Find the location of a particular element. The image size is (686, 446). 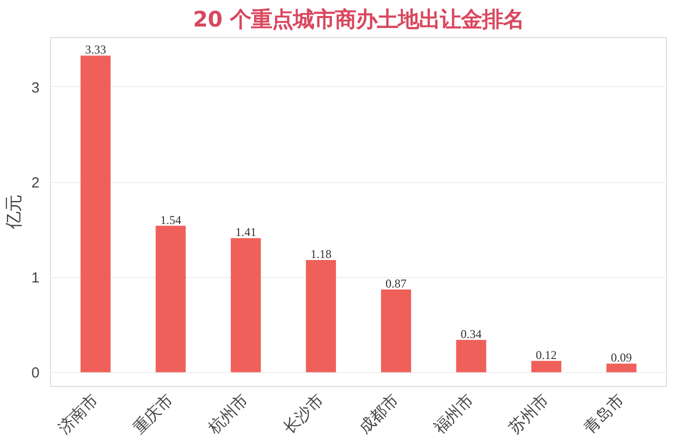

data-label: 0.34 is located at coordinates (471, 333).